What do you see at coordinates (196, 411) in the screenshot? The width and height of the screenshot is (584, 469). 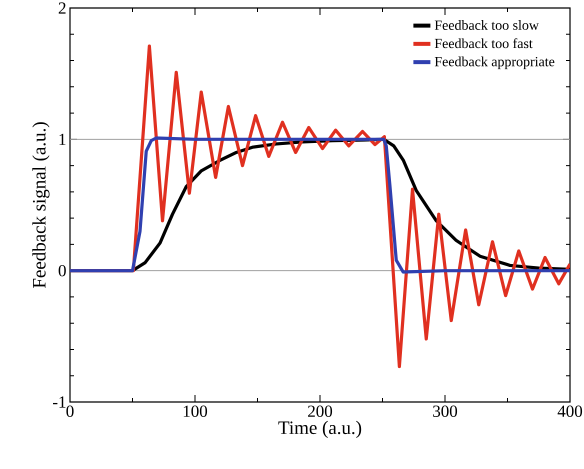 I see `x-tick-label: 100` at bounding box center [196, 411].